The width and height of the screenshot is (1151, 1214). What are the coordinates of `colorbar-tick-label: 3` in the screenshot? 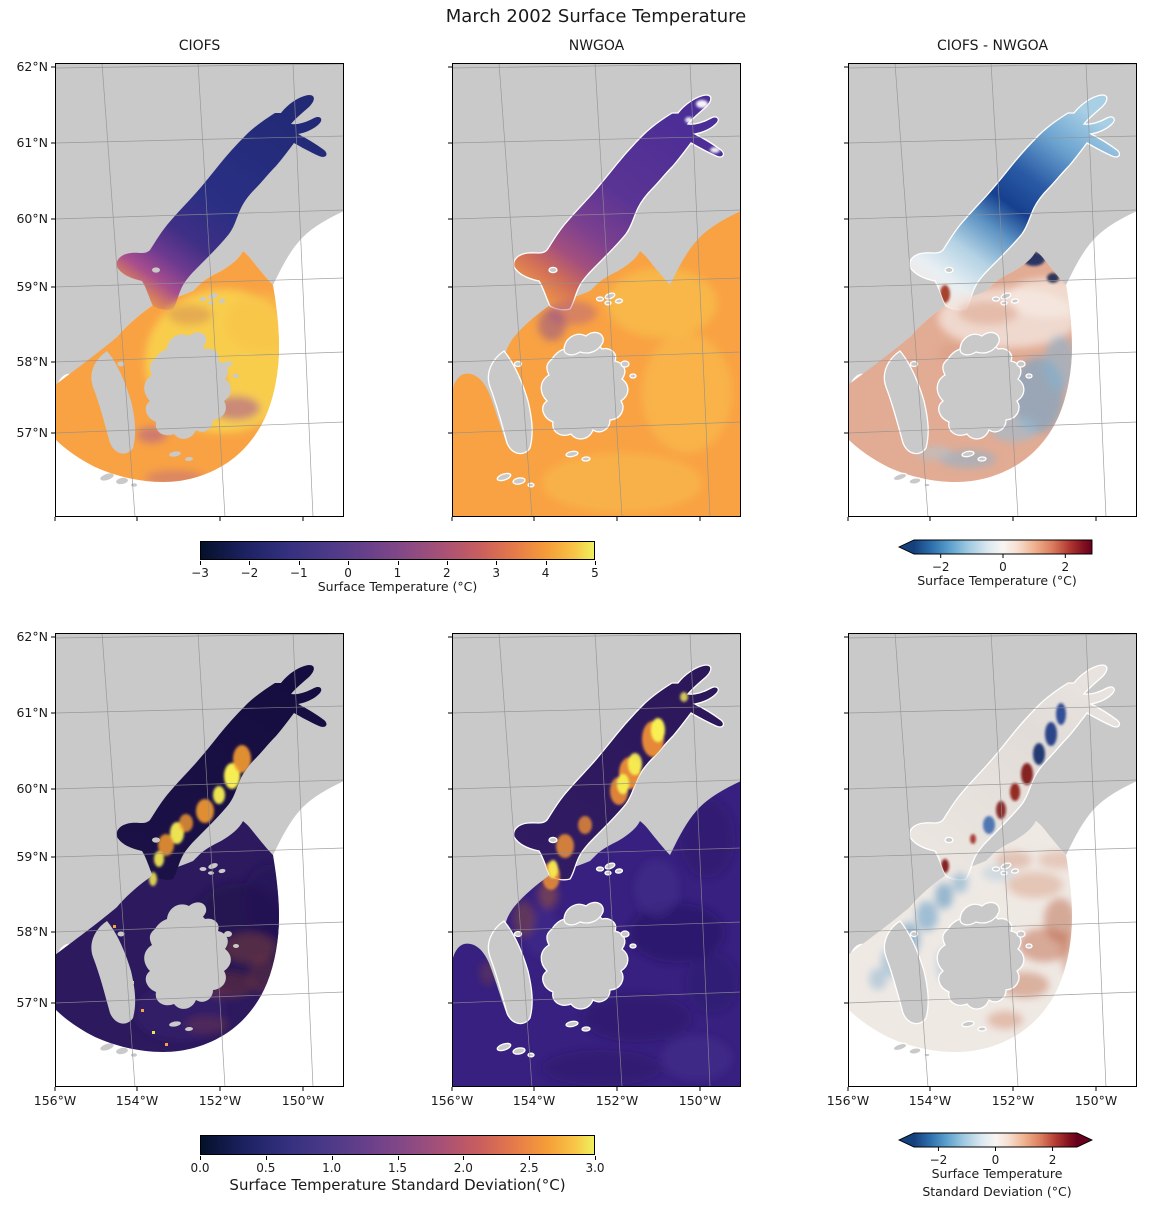 It's located at (496, 573).